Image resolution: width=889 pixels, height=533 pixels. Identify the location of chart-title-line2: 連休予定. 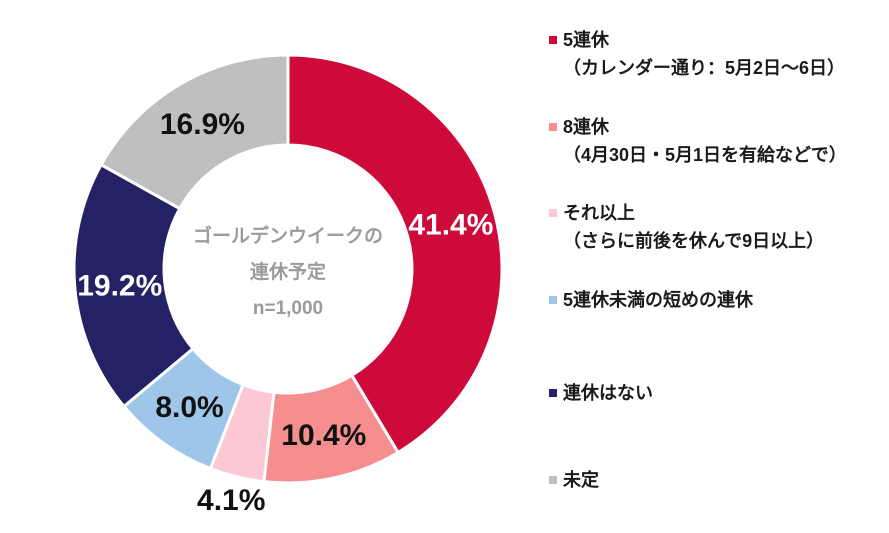
(287, 272).